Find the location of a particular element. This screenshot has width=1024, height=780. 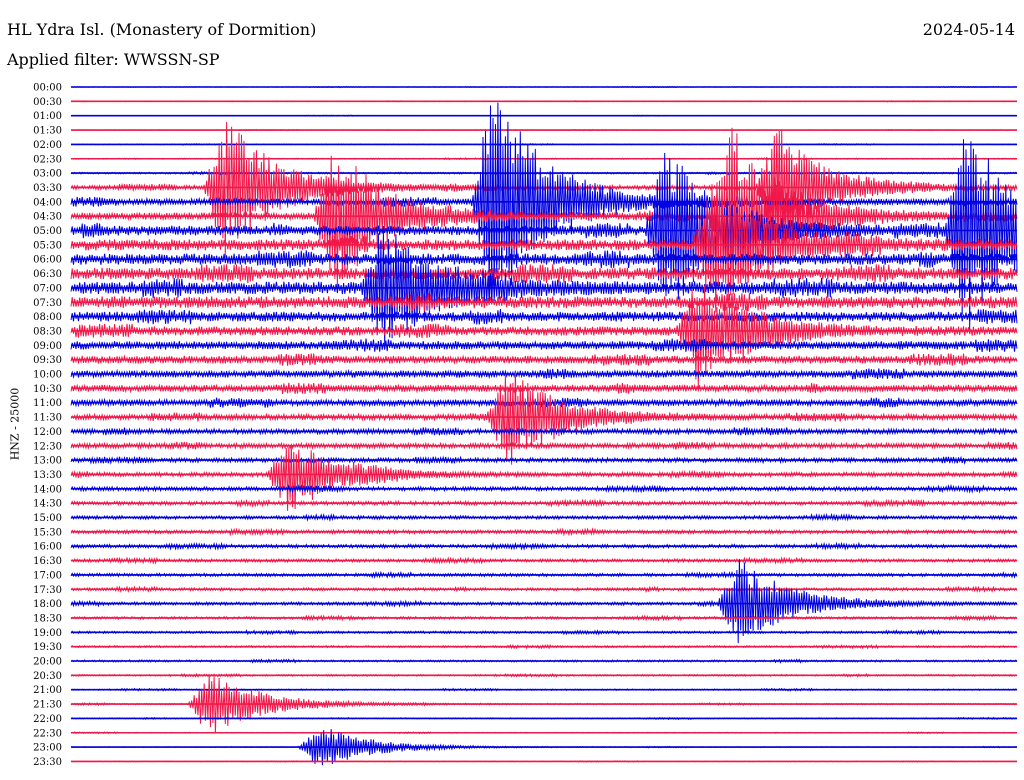

date-label: 2024-05-14 is located at coordinates (968, 29).